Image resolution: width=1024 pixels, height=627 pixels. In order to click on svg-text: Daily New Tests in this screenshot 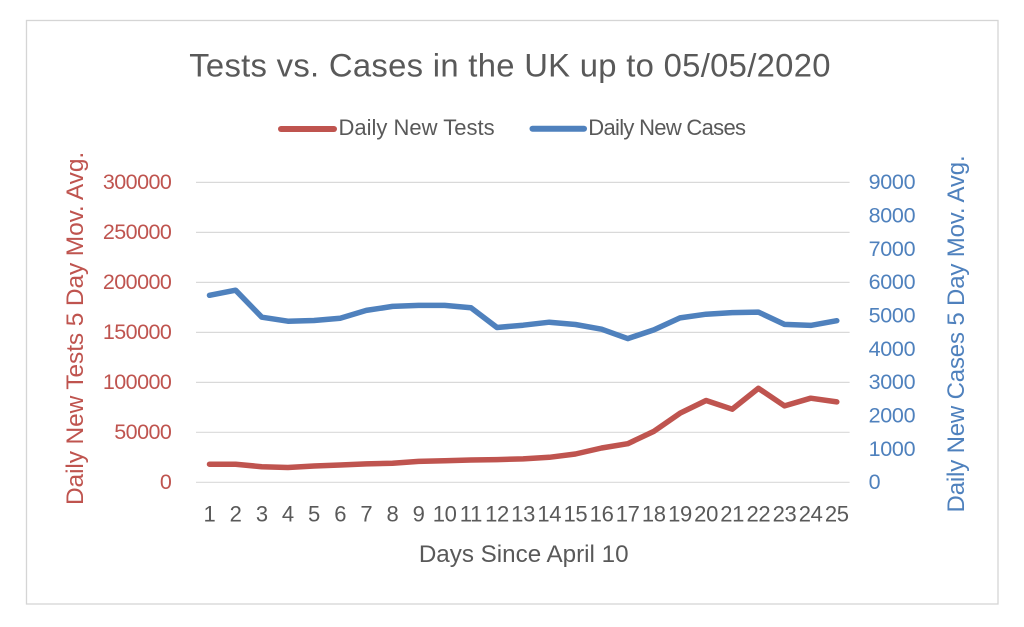, I will do `click(417, 127)`.